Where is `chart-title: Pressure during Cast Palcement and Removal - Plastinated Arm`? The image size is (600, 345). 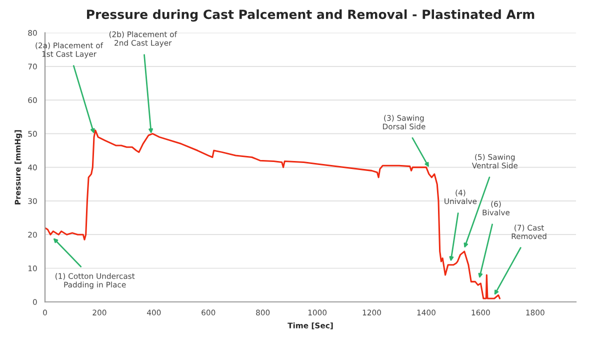
chart-title: Pressure during Cast Palcement and Removal - Plastinated Arm is located at coordinates (310, 15).